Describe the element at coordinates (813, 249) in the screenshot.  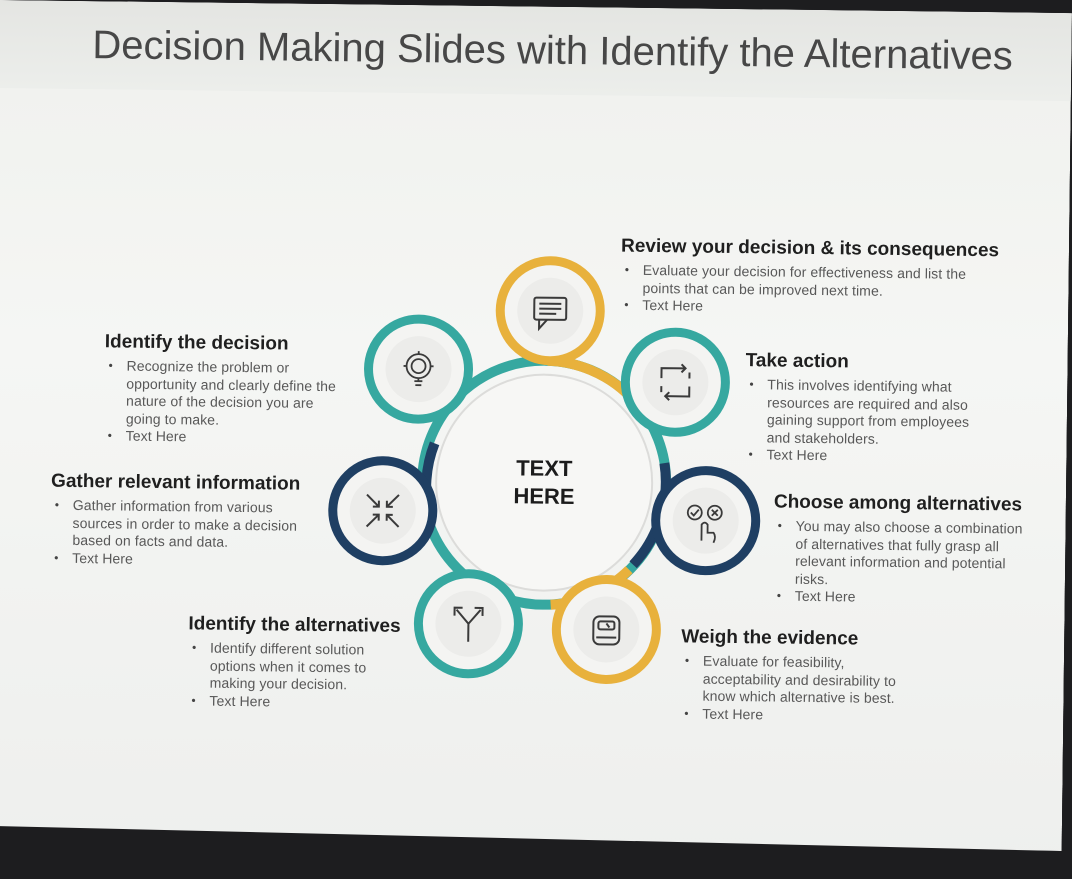
I see `step-heading: Review your decision & its consequences` at that location.